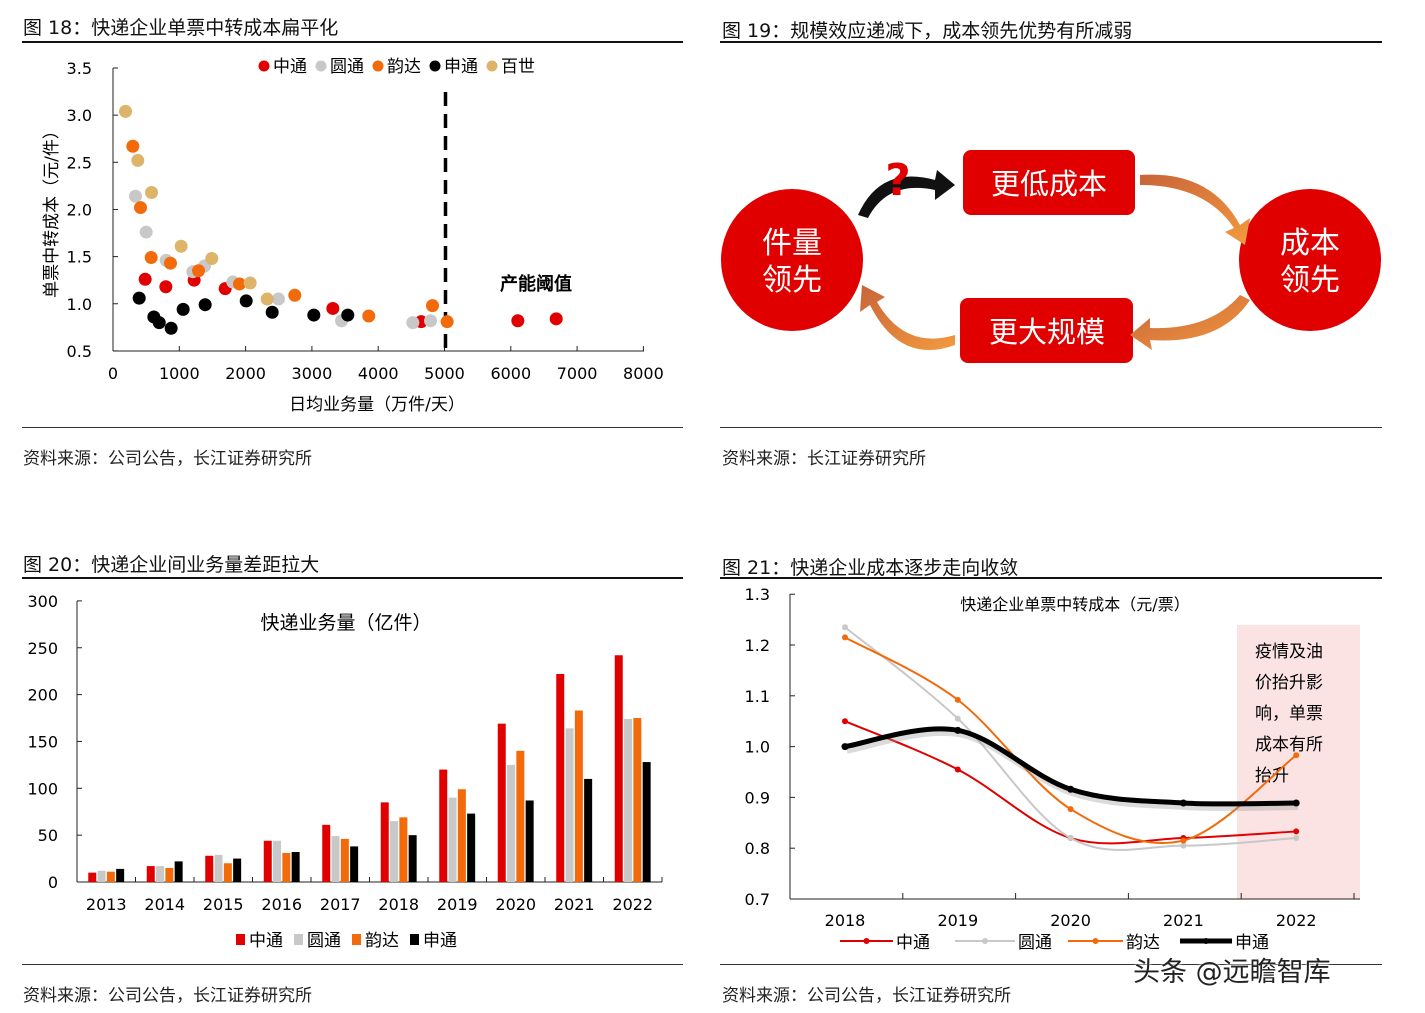  I want to click on black-arrow-icon, so click(906, 194).